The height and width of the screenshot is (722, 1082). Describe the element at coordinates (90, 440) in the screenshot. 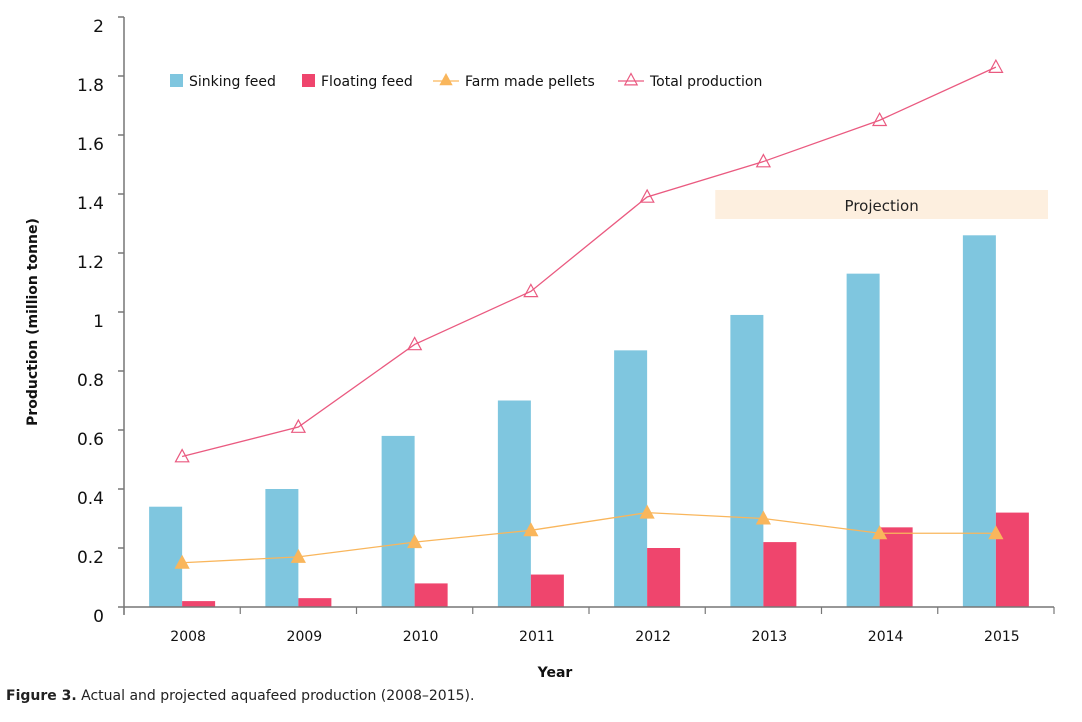

I see `y-tick-label: 0.6` at that location.